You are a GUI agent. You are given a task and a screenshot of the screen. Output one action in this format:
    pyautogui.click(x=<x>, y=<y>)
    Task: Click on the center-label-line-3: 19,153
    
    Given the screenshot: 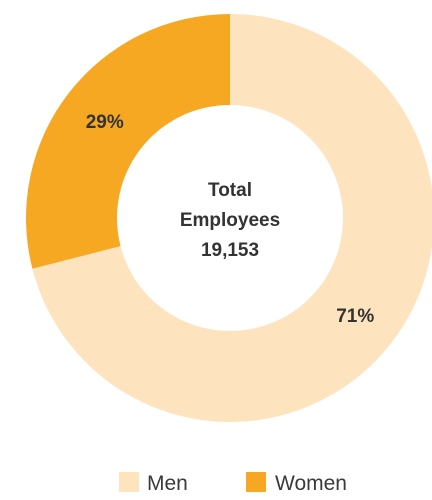 What is the action you would take?
    pyautogui.click(x=230, y=250)
    